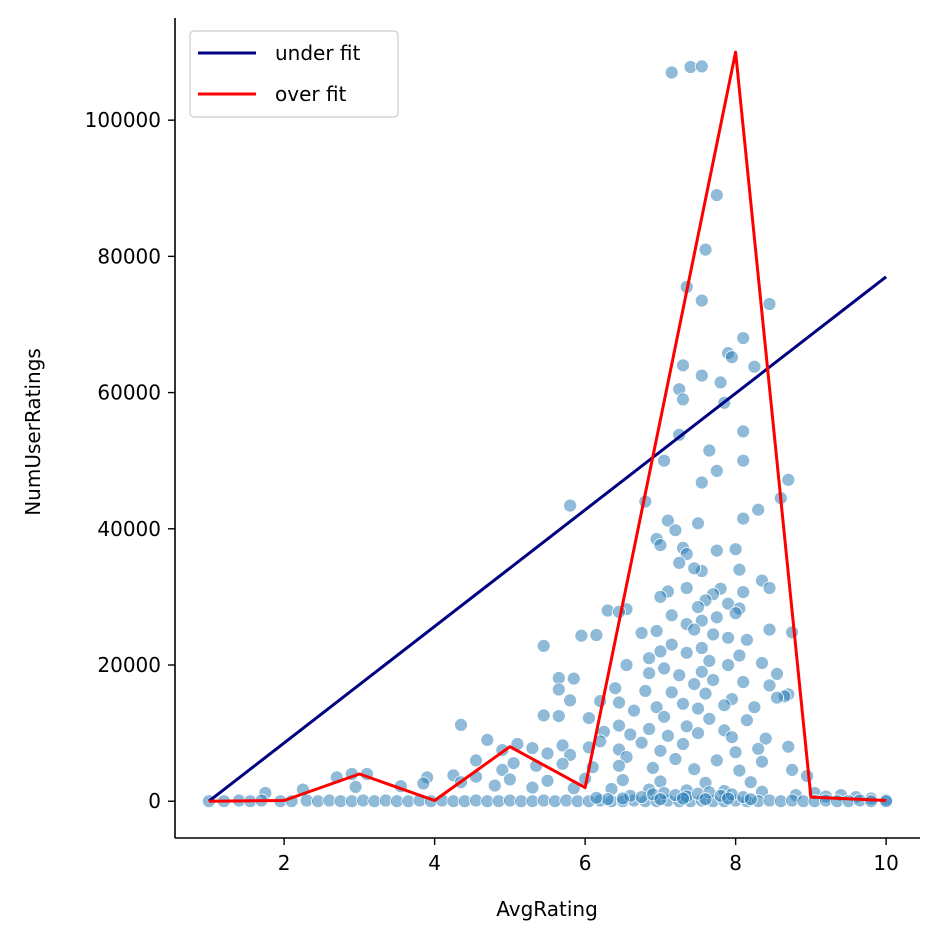 This screenshot has height=940, width=940. What do you see at coordinates (588, 856) in the screenshot?
I see `x-axis-ticks: 2 4 6 8 10` at bounding box center [588, 856].